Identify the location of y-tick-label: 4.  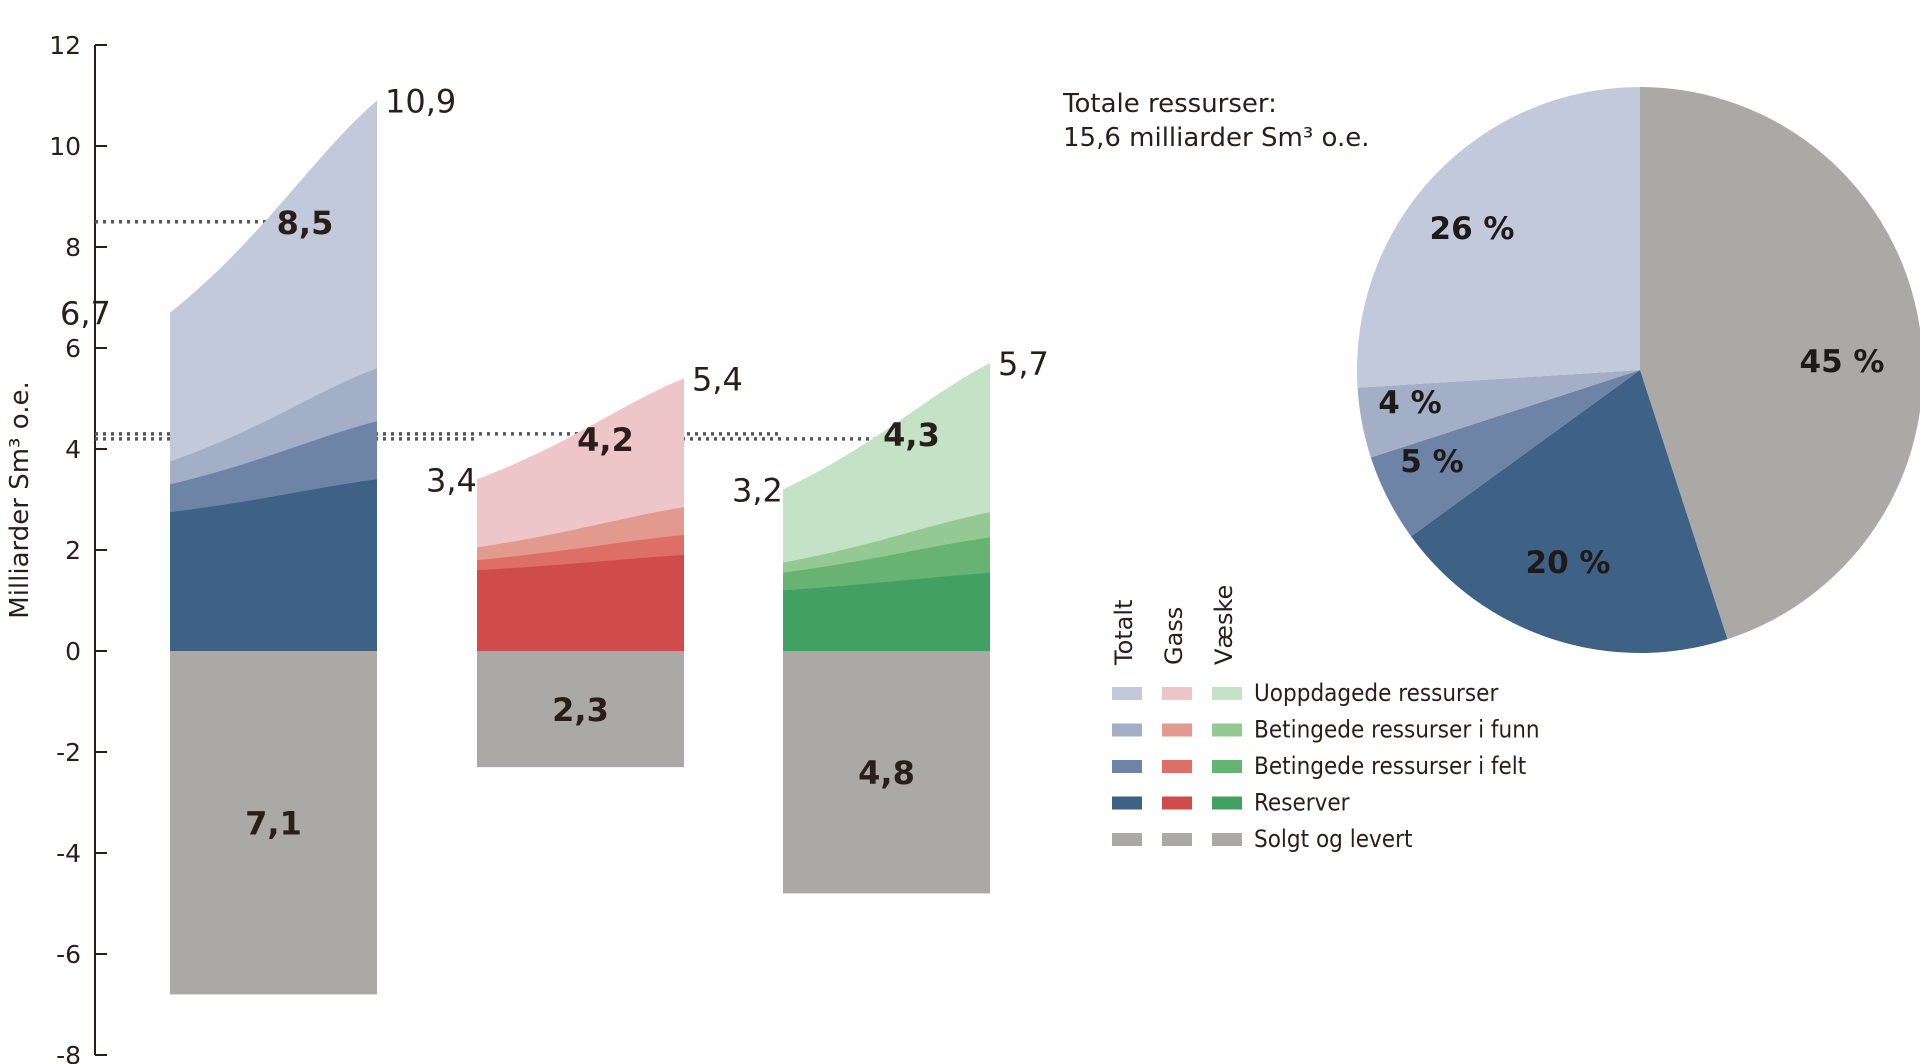
(73, 449).